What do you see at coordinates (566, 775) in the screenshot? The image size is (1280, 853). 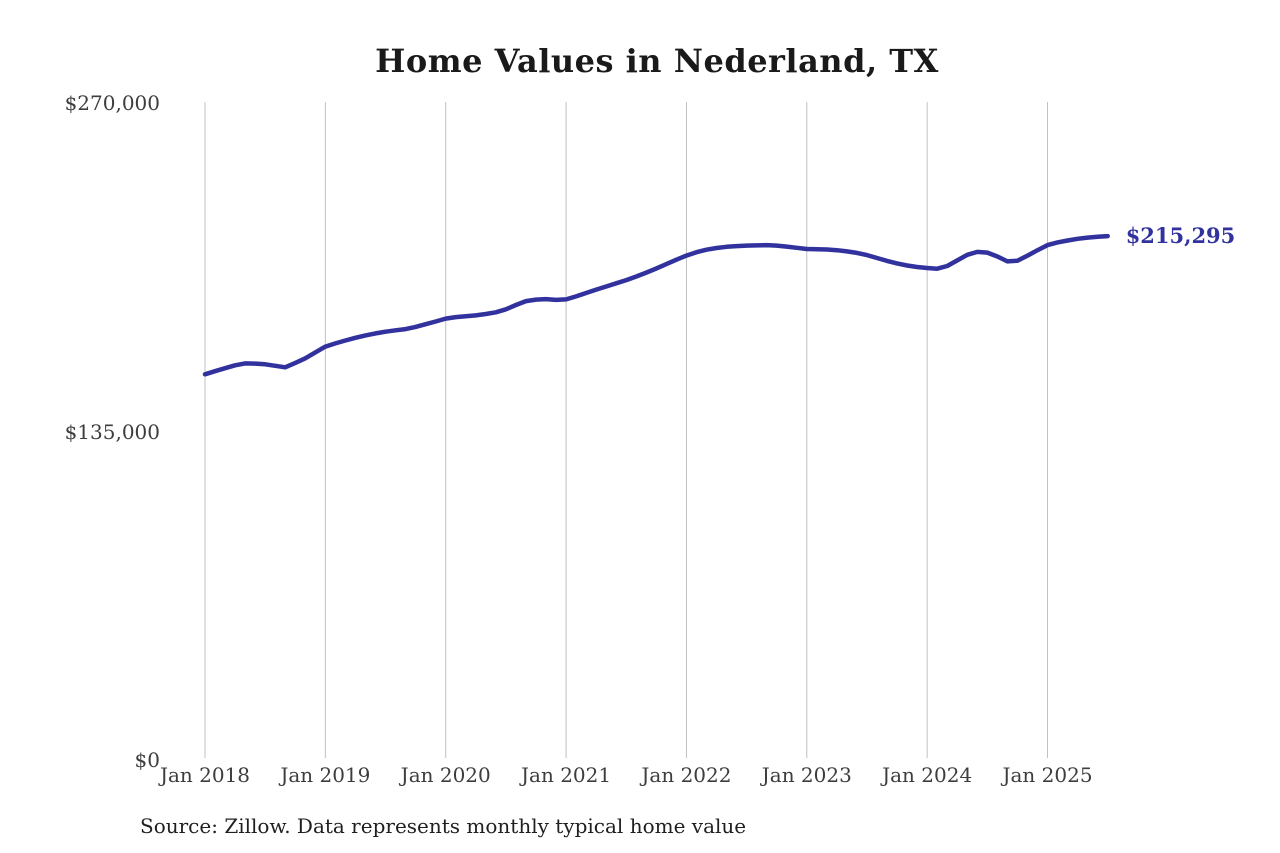 I see `x-axis-tick-label: Jan 2021` at bounding box center [566, 775].